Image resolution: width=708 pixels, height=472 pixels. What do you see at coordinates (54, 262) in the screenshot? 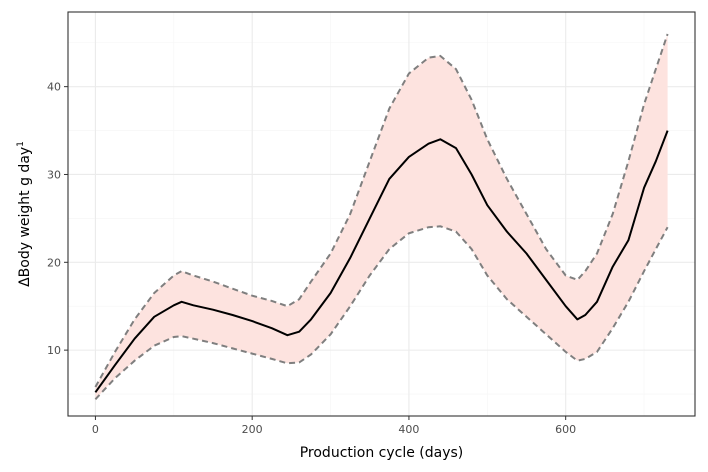
I see `y-tick-label: 20` at bounding box center [54, 262].